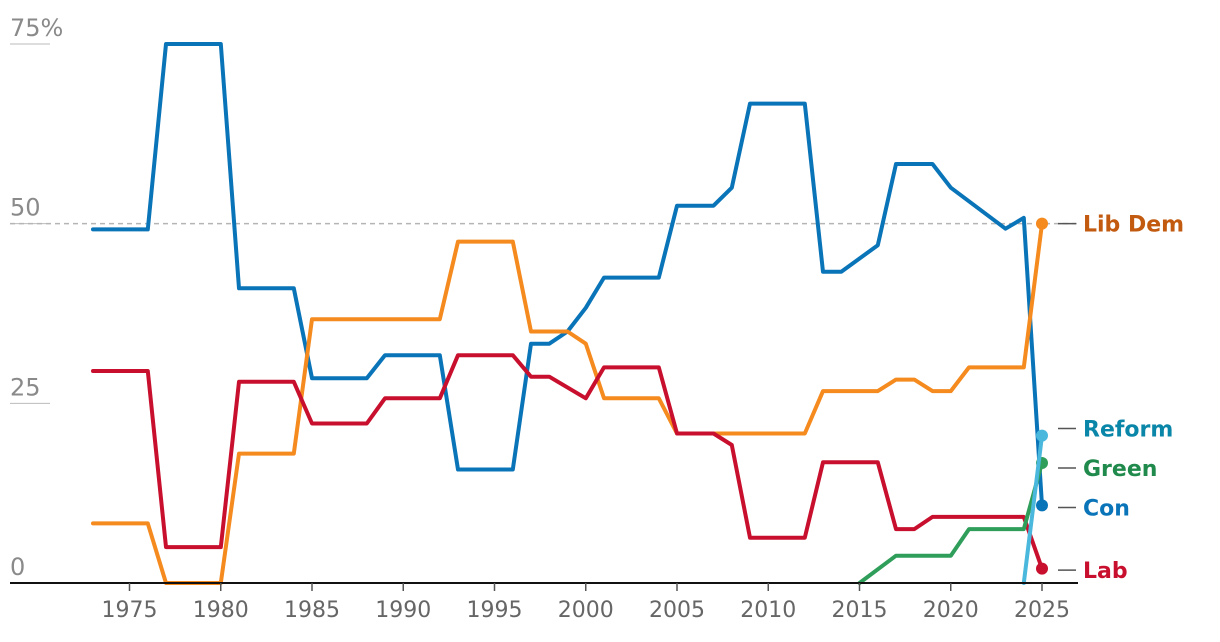 The image size is (1220, 642). I want to click on x-tick-label: 2025, so click(1042, 610).